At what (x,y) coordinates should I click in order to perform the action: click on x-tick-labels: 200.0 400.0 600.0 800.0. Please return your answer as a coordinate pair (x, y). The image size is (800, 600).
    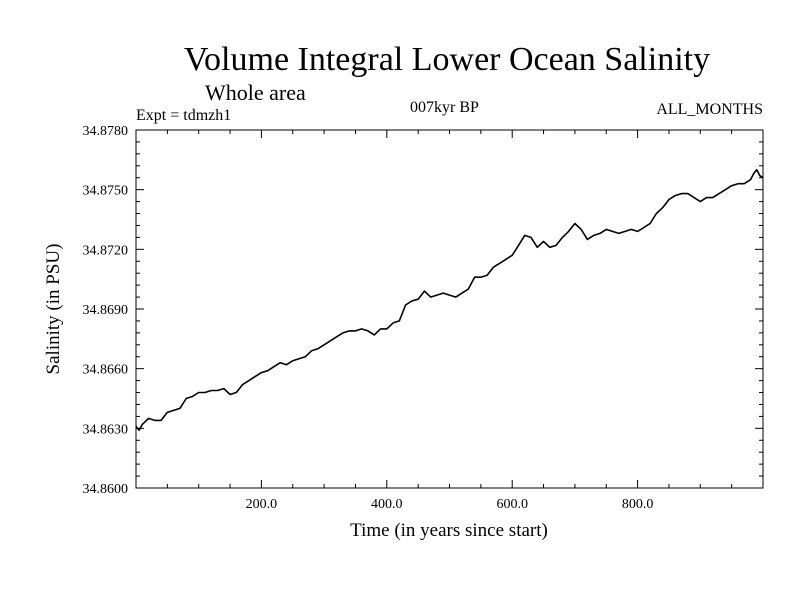
    Looking at the image, I should click on (450, 504).